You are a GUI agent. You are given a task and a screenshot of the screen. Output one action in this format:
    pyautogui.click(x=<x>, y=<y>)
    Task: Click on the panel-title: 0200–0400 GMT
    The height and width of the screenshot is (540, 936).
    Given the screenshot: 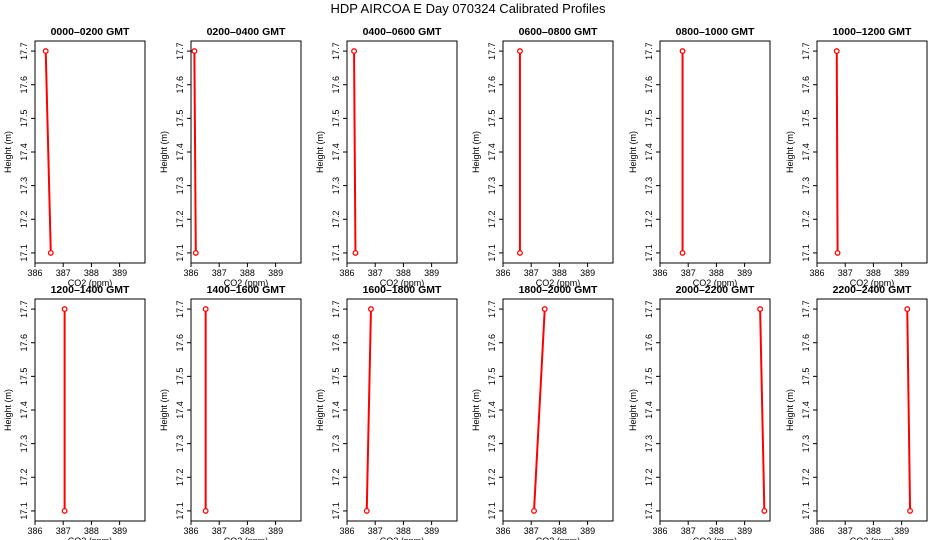 What is the action you would take?
    pyautogui.click(x=246, y=32)
    